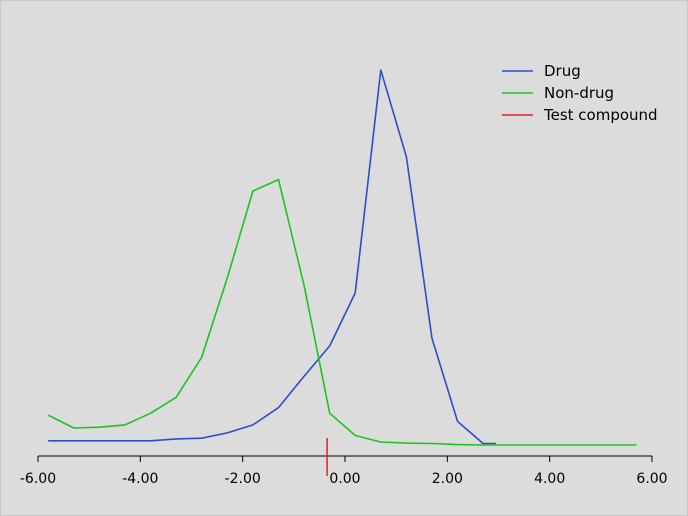 The image size is (688, 516). I want to click on x-tick-label: 4.00, so click(549, 479).